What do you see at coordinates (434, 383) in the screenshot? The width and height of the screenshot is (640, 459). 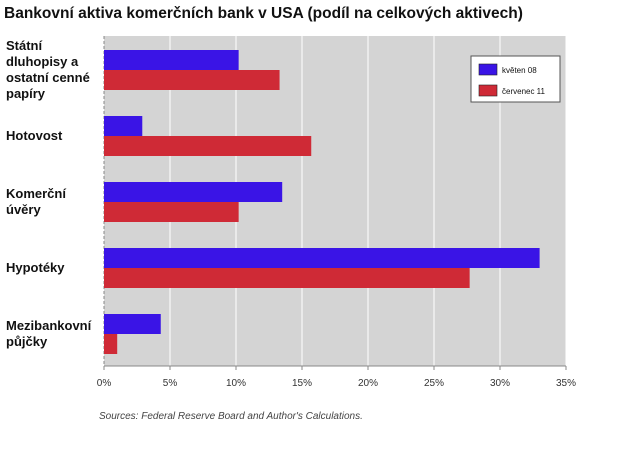 I see `x-tick-label: 25%` at bounding box center [434, 383].